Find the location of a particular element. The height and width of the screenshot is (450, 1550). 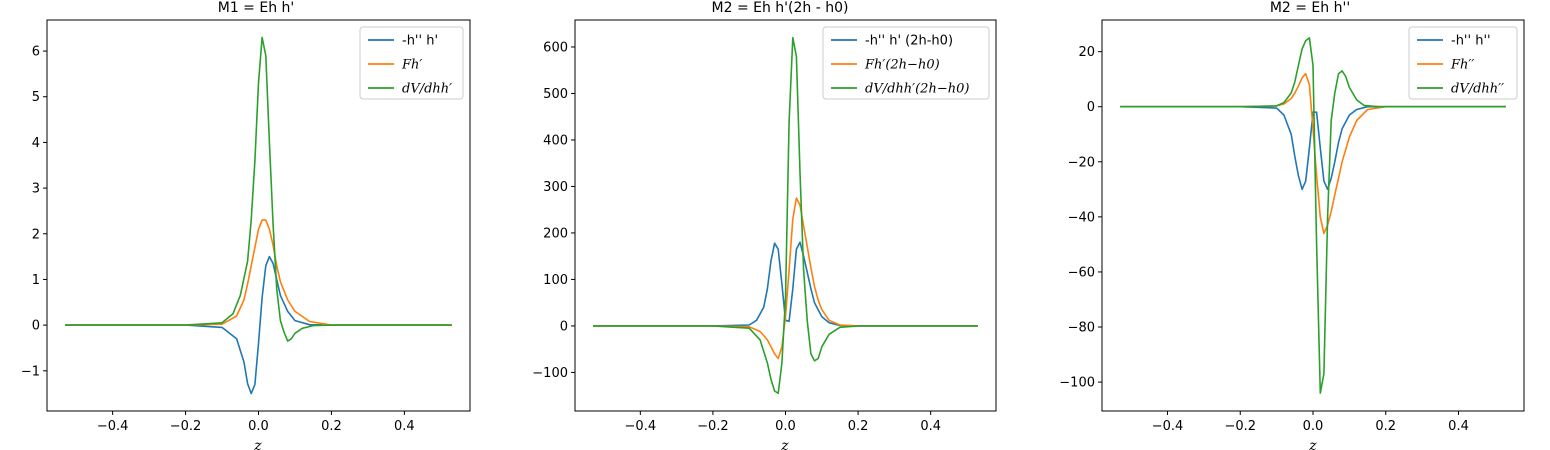

y-tick-label: 300 is located at coordinates (555, 187).